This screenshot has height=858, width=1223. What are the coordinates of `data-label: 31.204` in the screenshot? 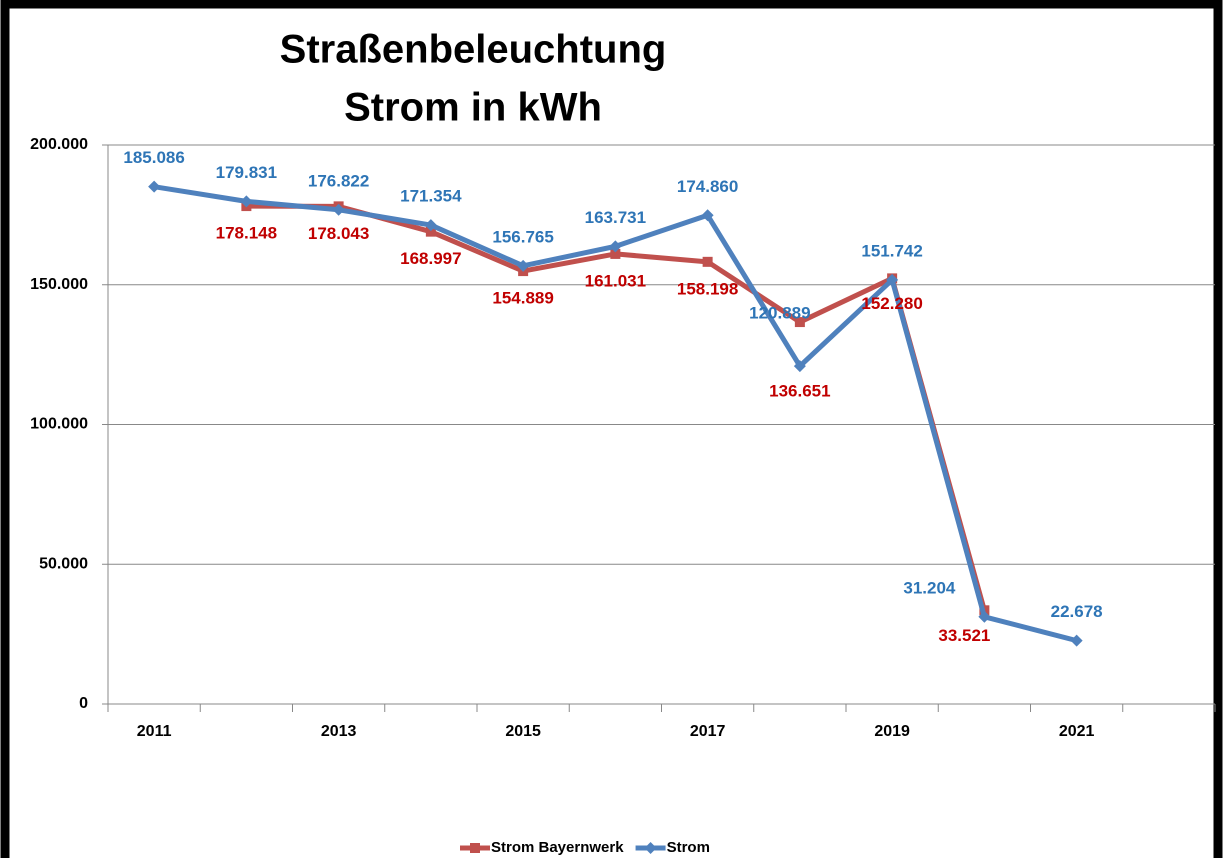 It's located at (929, 587).